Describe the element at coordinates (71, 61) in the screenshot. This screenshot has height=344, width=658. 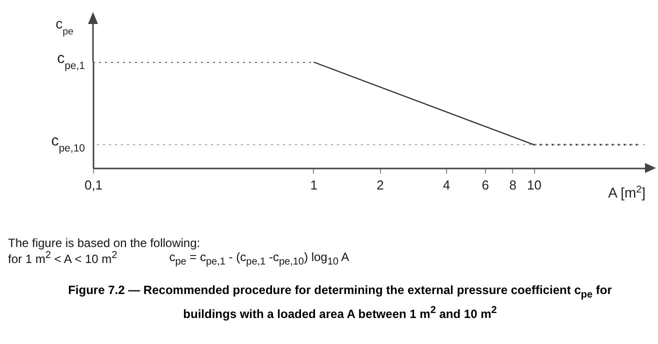
I see `annotation: c$_{pe,1}$` at that location.